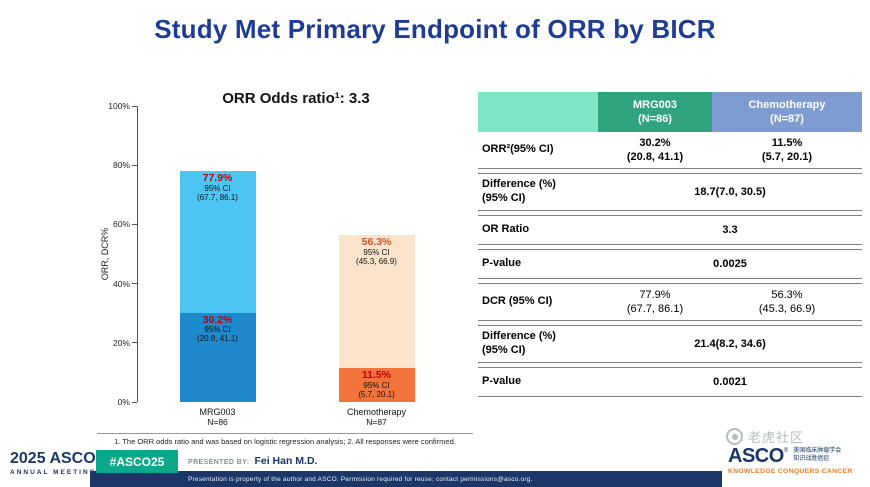 This screenshot has height=487, width=870. Describe the element at coordinates (655, 301) in the screenshot. I see `cell-mrg003: 77.9% (67.7, 86.1)` at that location.